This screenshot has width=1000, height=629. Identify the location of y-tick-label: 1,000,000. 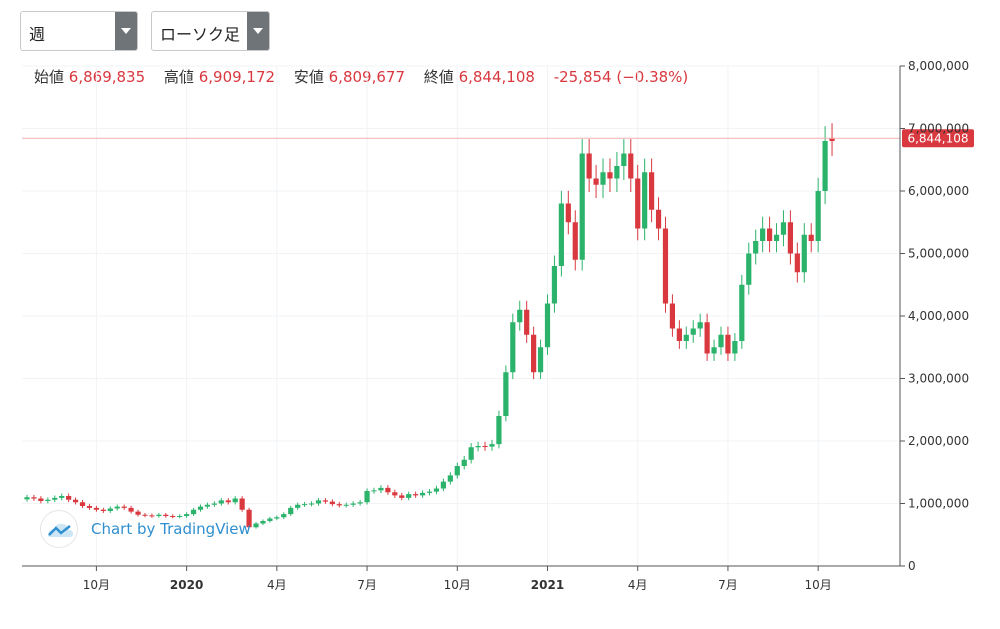
(938, 504).